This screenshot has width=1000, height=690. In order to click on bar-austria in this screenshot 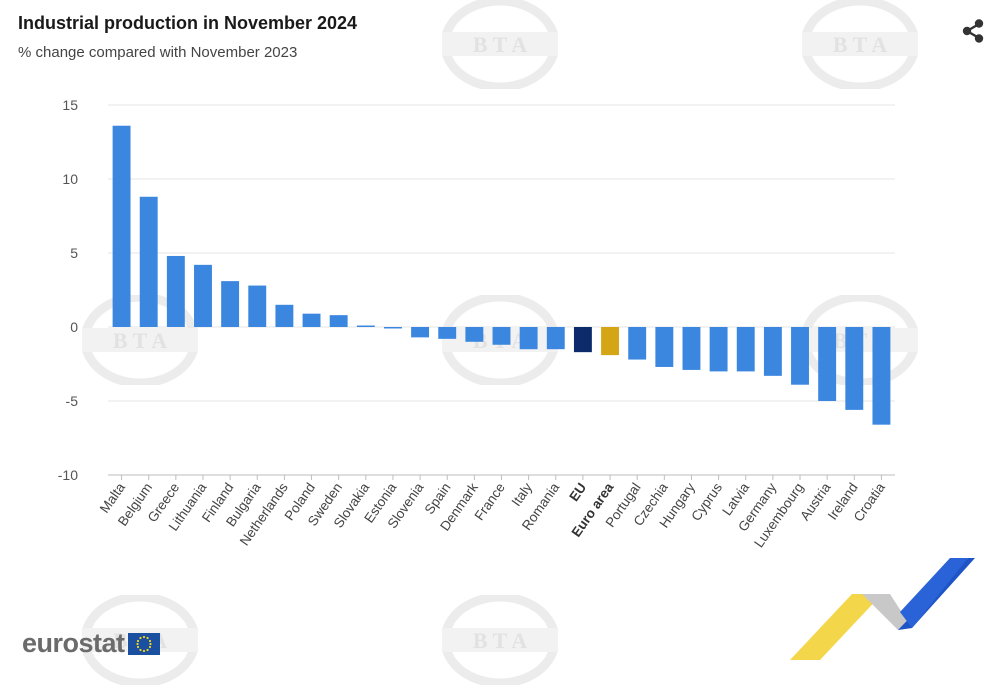, I will do `click(827, 364)`.